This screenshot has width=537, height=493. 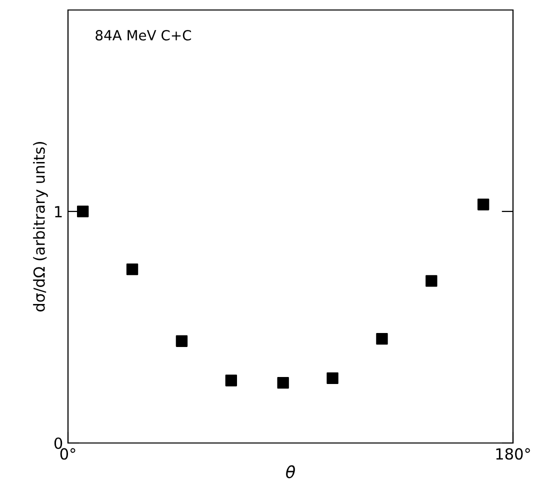 I want to click on x-tick-label: 0°, so click(x=68, y=454).